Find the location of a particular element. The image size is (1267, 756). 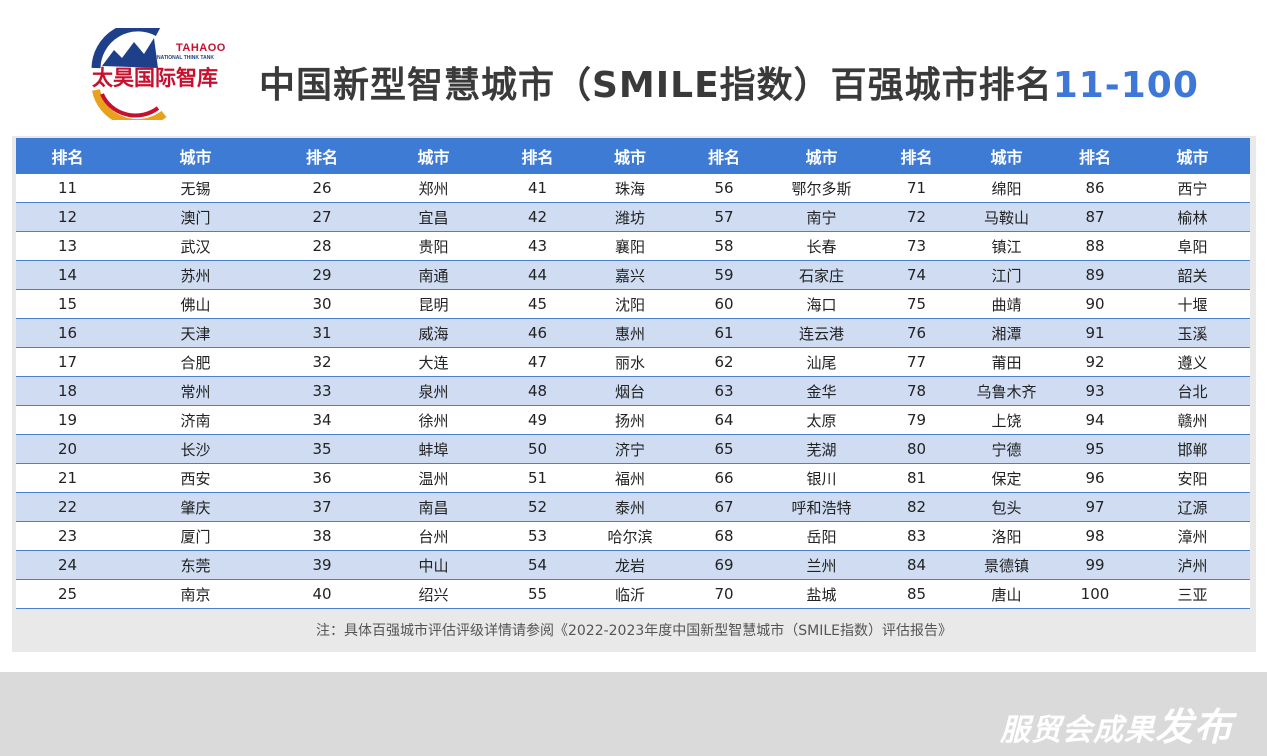

city-cell: 芜湖 is located at coordinates (821, 449).